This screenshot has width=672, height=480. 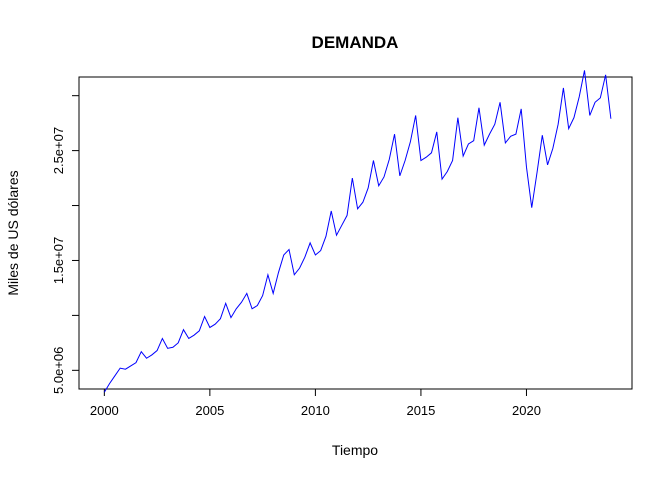 I want to click on x-axis: 2000 2005 2010 2015 2020, so click(x=315, y=403).